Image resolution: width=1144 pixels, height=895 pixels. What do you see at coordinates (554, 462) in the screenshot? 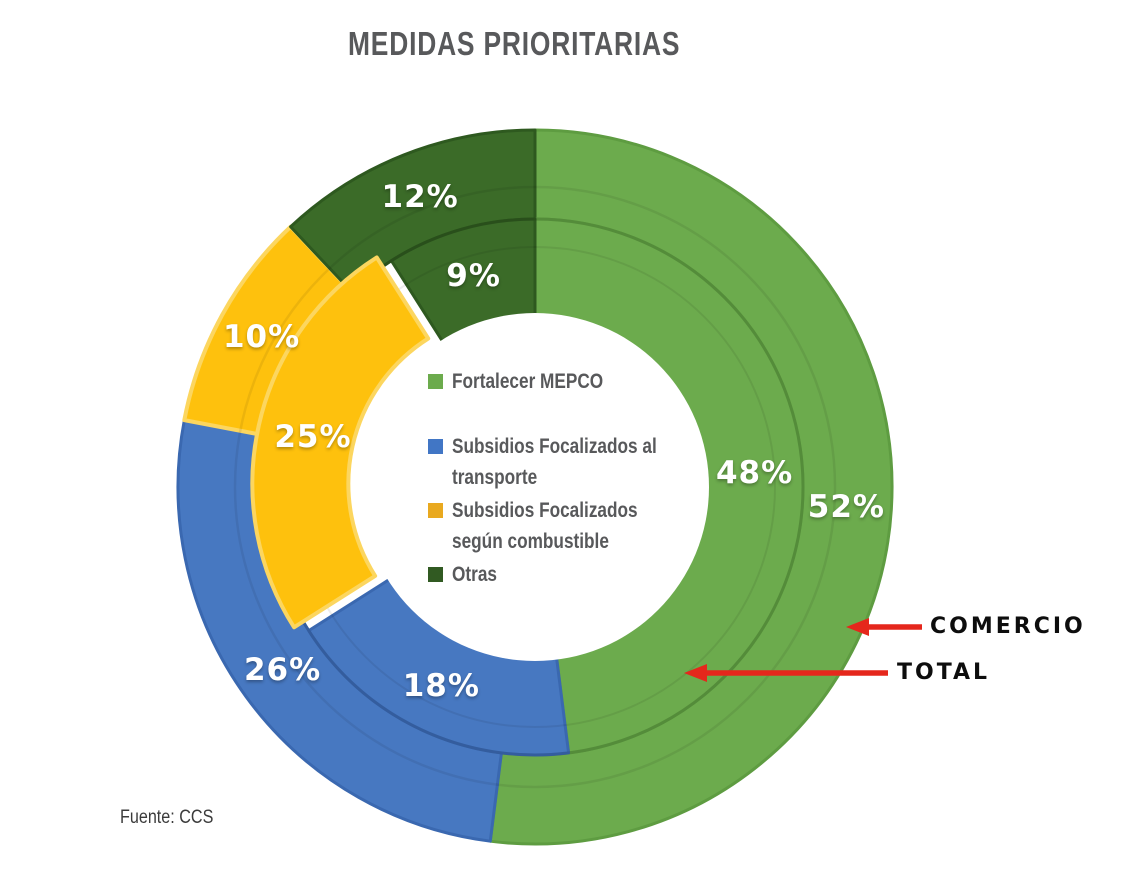
I see `legend-label: Subsidios Focalizados al transporte` at bounding box center [554, 462].